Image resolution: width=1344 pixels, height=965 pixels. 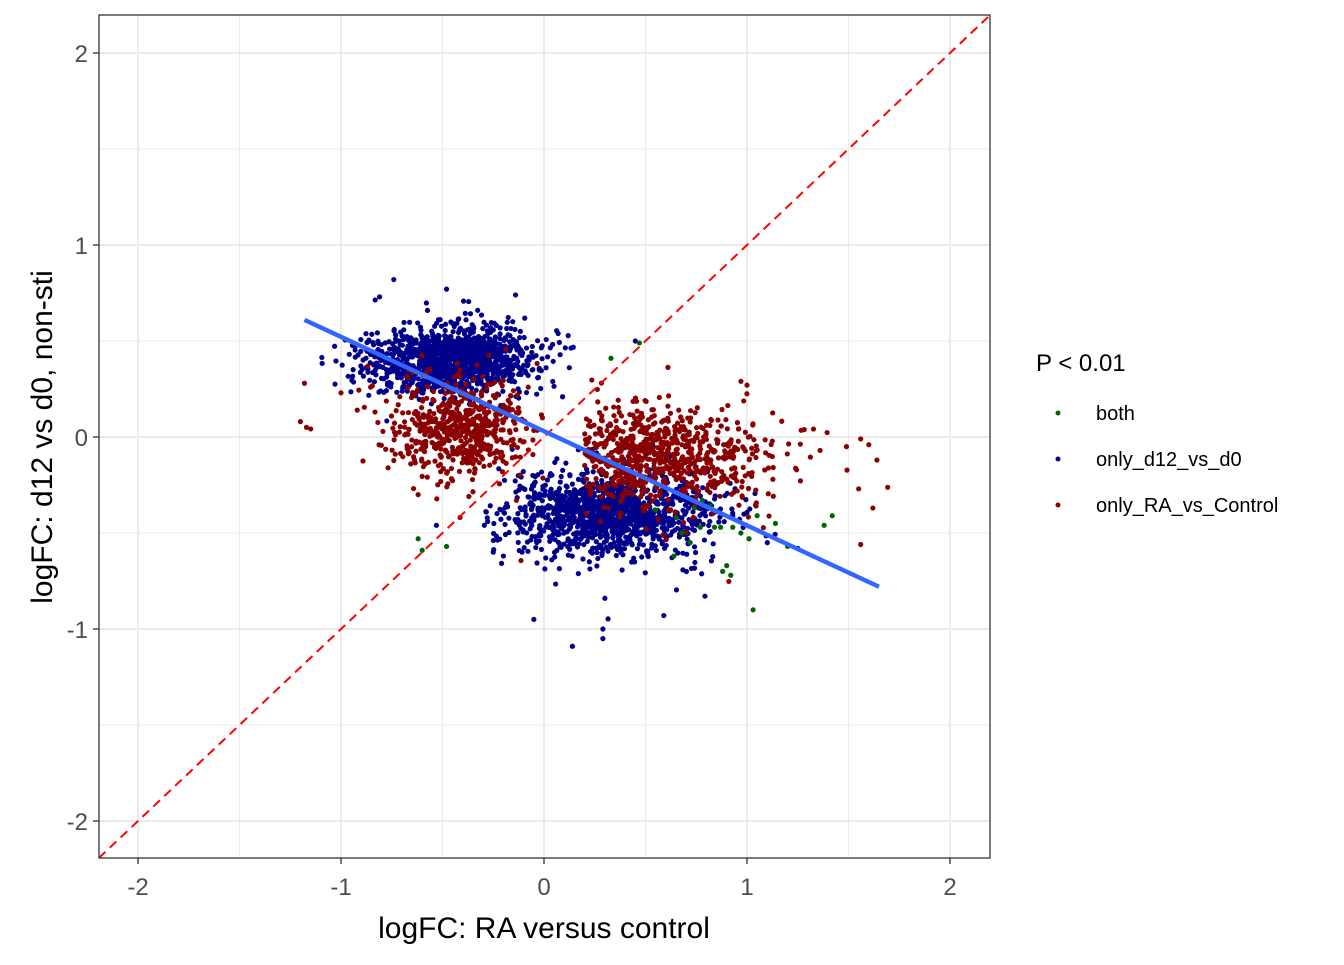 I want to click on y-tick-label: -1, so click(x=77, y=630).